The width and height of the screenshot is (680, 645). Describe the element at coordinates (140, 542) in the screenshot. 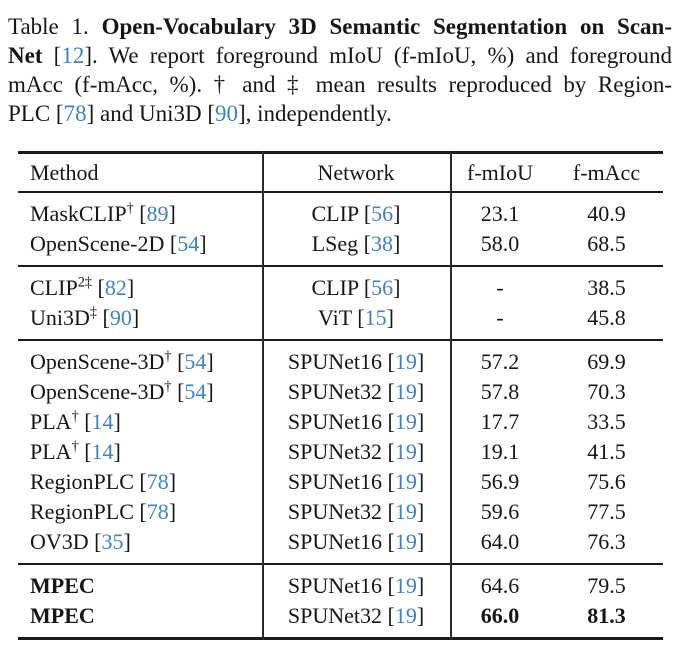

I see `method-cell: OV3D [35]` at that location.